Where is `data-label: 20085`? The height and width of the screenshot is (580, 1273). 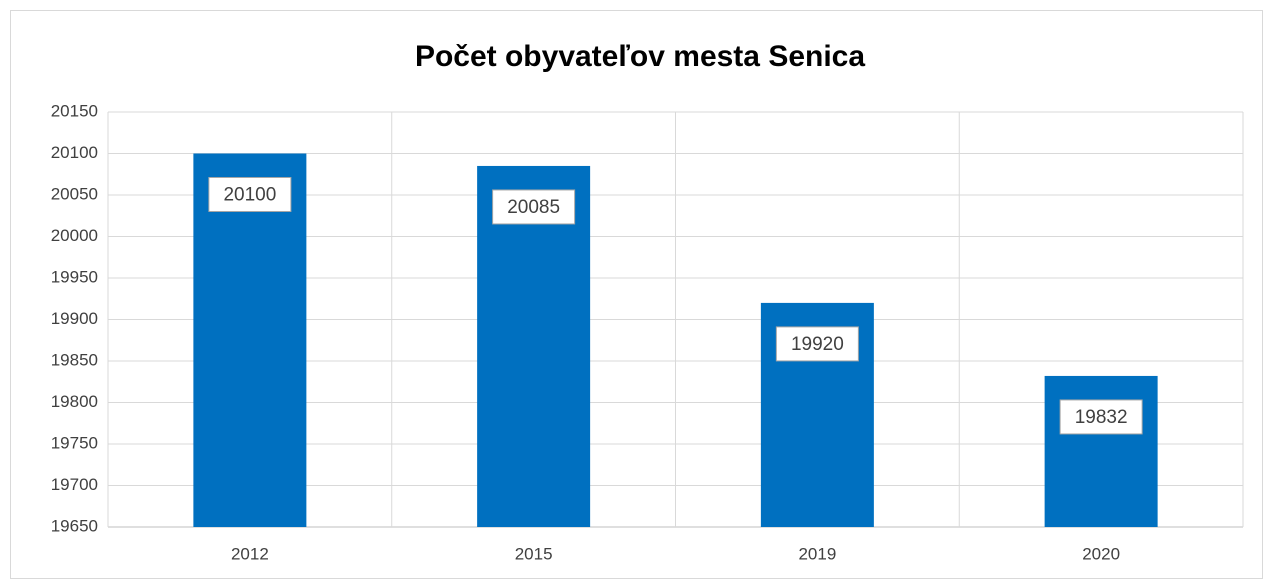 data-label: 20085 is located at coordinates (533, 207).